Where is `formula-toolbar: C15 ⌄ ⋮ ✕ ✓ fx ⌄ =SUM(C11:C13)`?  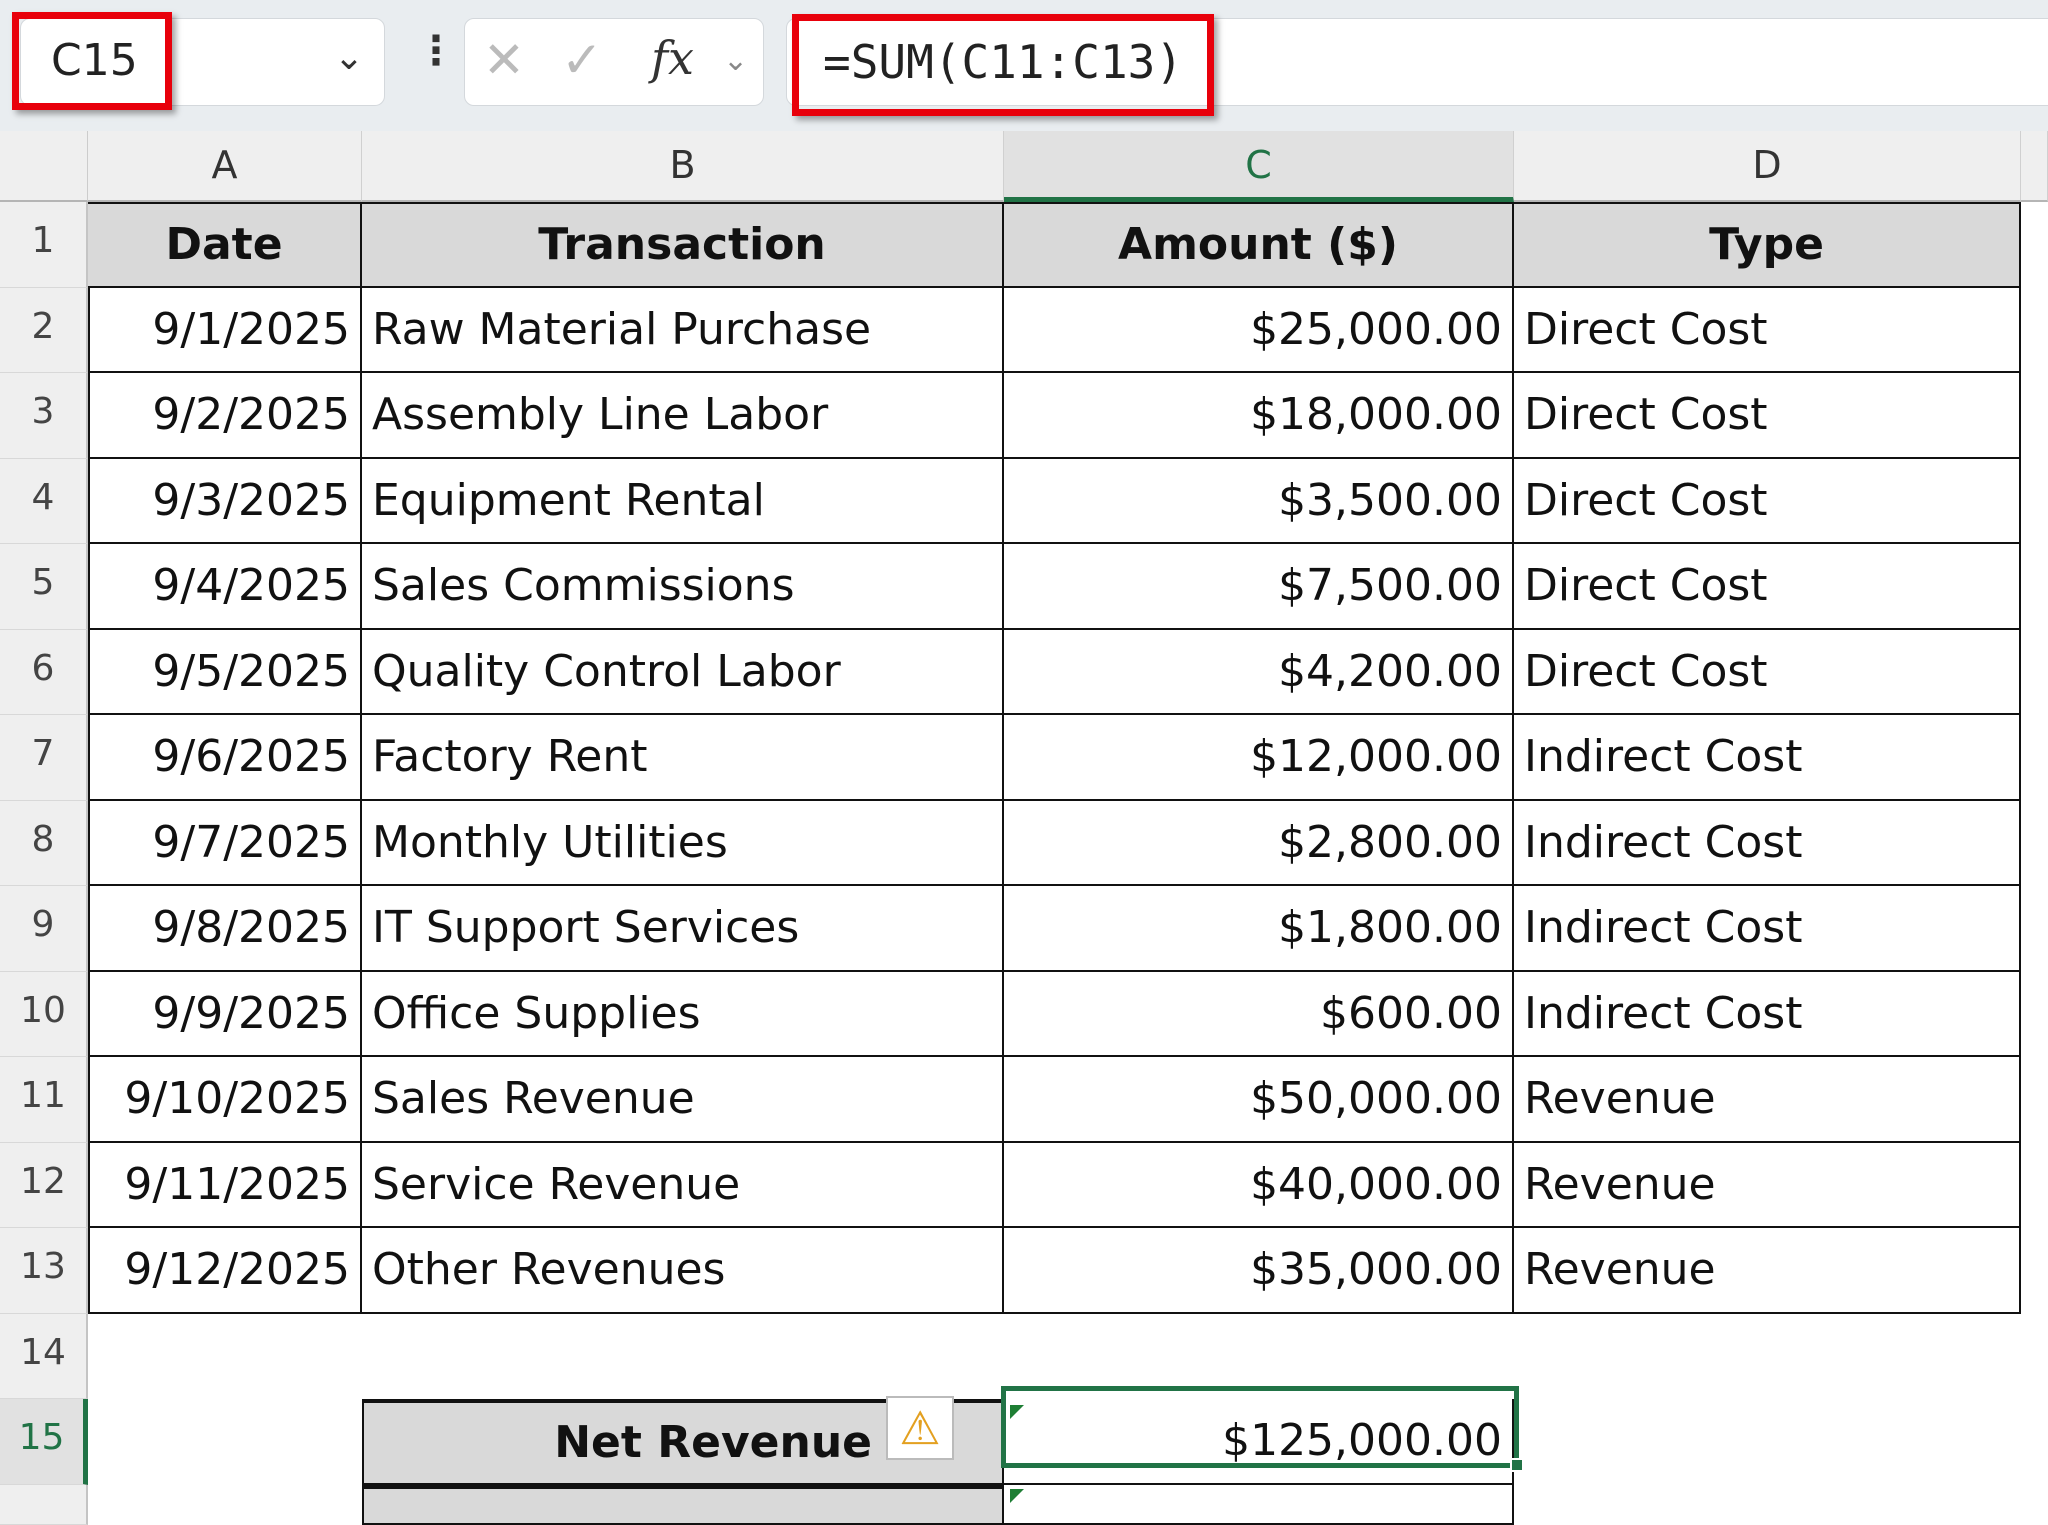 formula-toolbar: C15 ⌄ ⋮ ✕ ✓ fx ⌄ =SUM(C11:C13) is located at coordinates (1024, 65).